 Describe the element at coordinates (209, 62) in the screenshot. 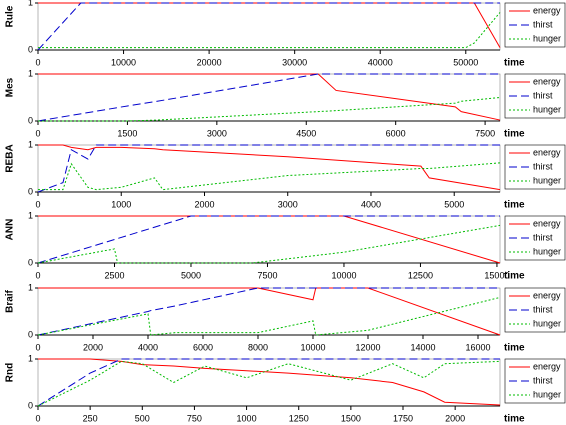

I see `x-tick-label: 20000` at that location.